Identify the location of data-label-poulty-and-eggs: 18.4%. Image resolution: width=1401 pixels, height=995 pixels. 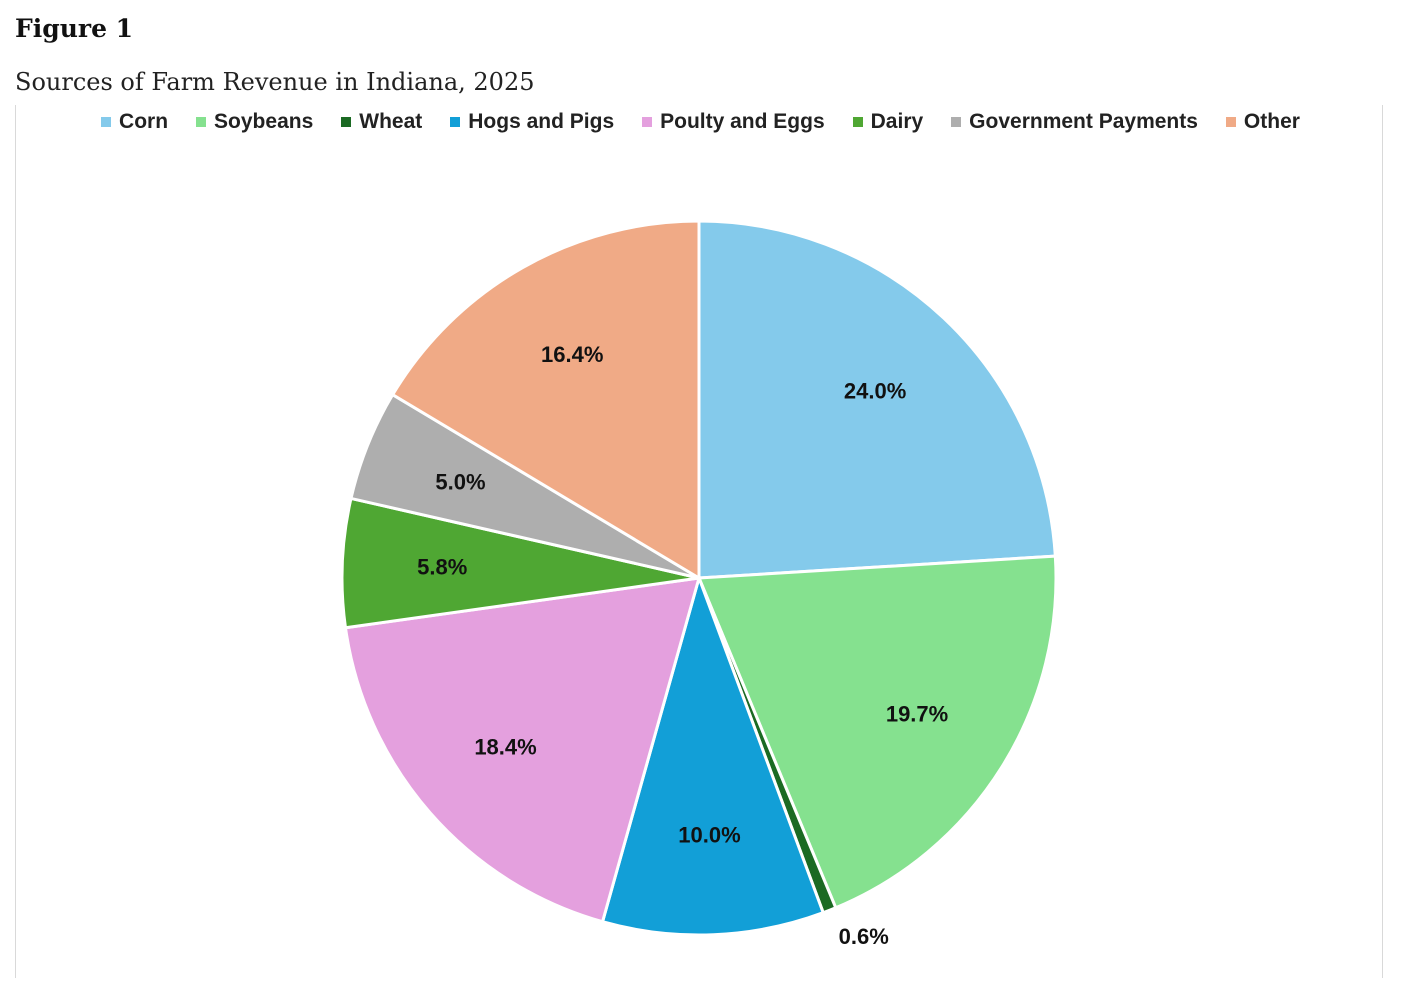
(505, 747).